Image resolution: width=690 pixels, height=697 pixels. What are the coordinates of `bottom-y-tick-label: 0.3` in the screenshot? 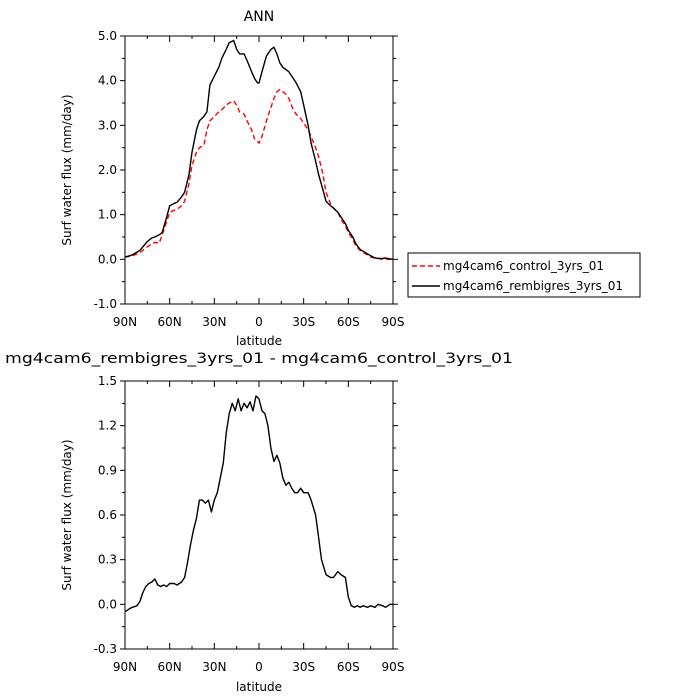 It's located at (107, 560).